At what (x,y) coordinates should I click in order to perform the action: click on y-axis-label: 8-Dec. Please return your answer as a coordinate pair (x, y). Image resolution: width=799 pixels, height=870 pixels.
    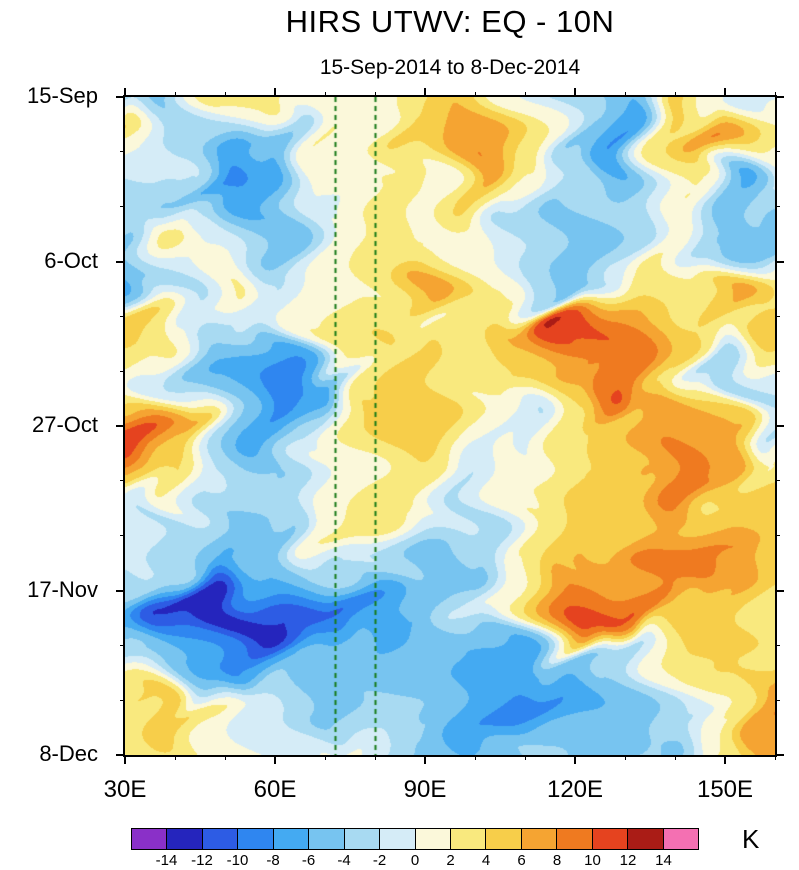
    Looking at the image, I should click on (68, 753).